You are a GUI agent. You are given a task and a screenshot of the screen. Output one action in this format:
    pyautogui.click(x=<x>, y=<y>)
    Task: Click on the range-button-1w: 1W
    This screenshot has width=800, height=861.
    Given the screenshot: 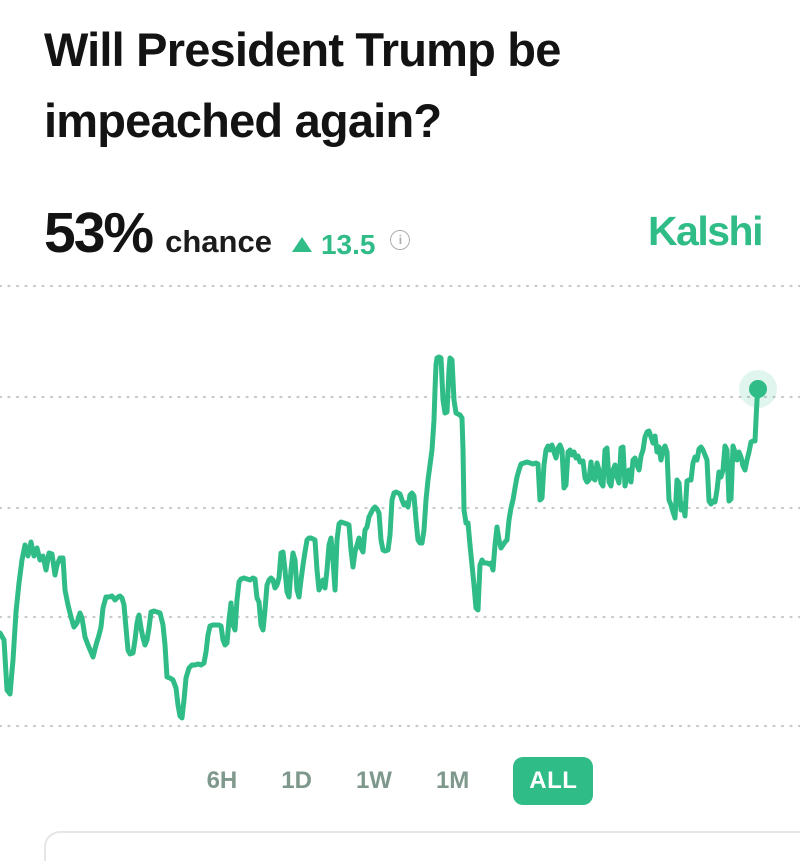 What is the action you would take?
    pyautogui.click(x=373, y=780)
    